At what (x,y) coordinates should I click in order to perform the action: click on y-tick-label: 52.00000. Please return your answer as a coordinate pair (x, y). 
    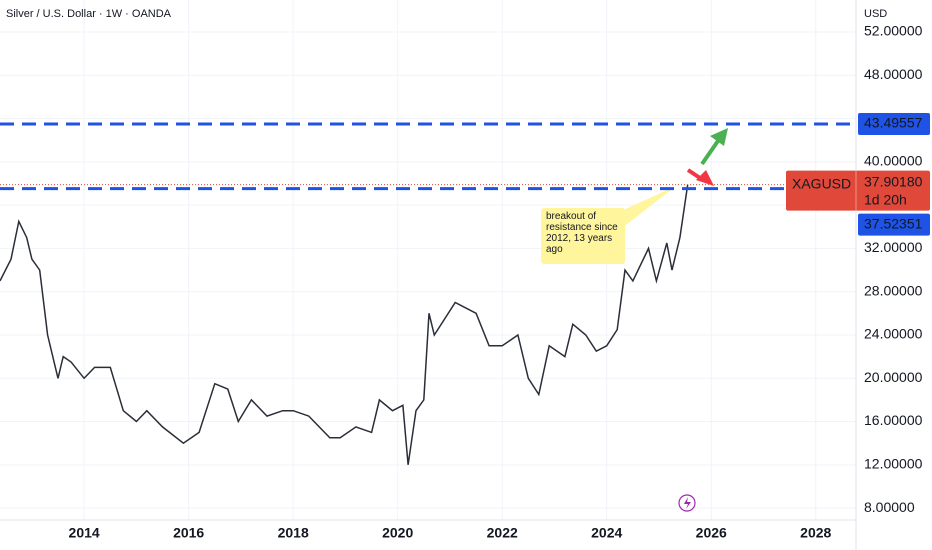
    Looking at the image, I should click on (893, 31).